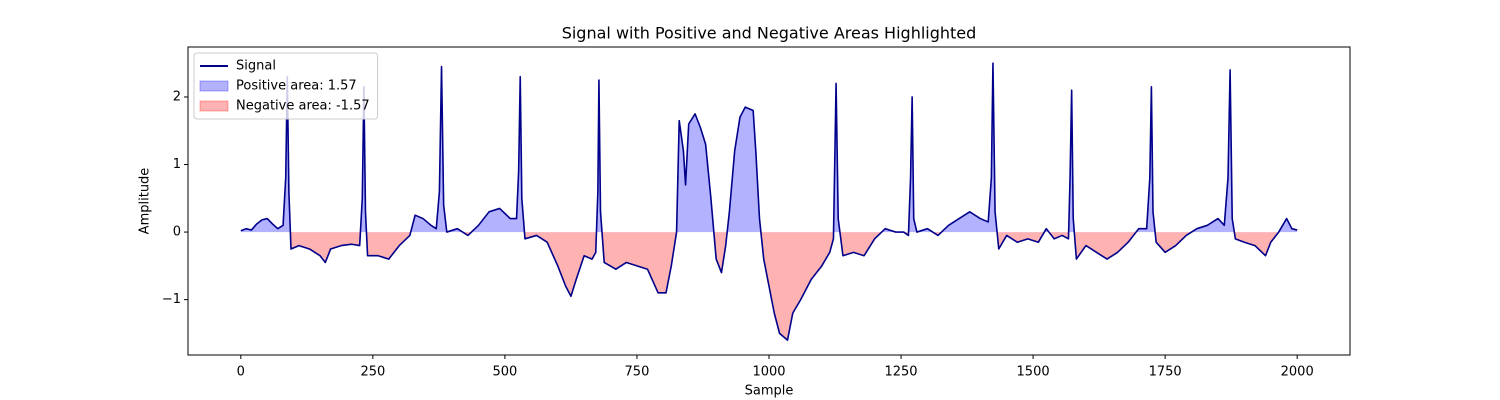  Describe the element at coordinates (504, 372) in the screenshot. I see `x-tick-label: 500` at that location.